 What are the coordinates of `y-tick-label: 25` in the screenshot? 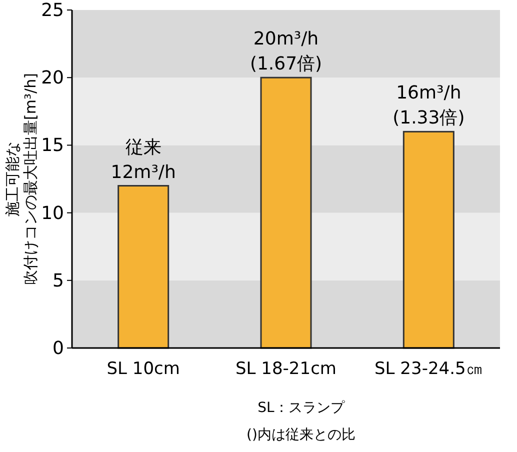 It's located at (52, 10).